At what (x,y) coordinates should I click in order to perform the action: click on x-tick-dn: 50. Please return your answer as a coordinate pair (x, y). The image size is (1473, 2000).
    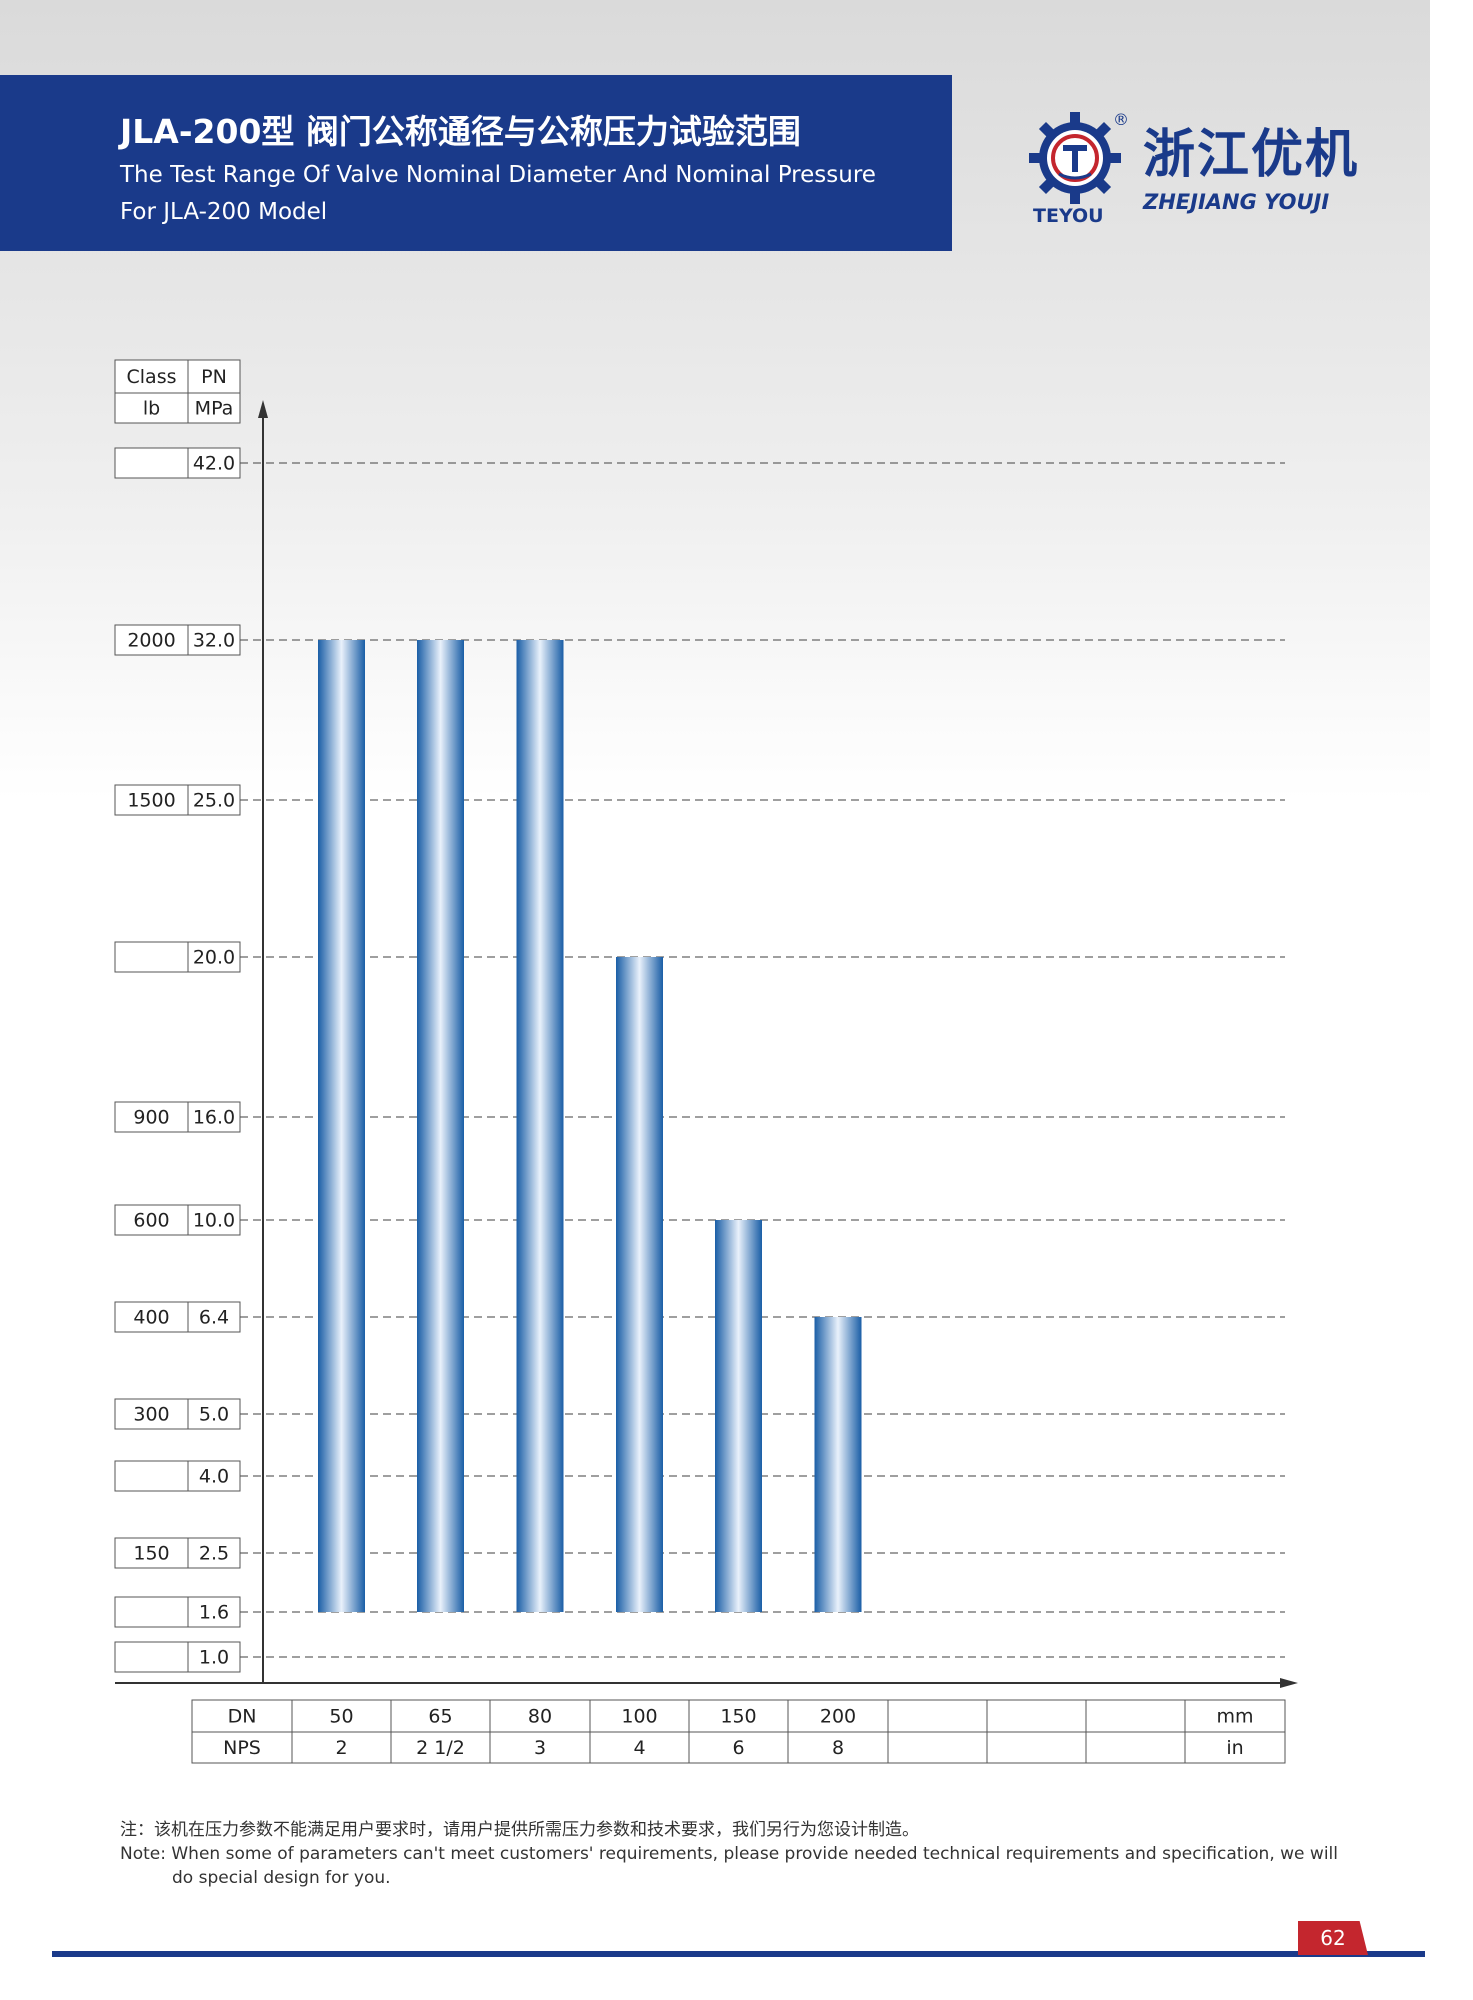
    Looking at the image, I should click on (341, 1717).